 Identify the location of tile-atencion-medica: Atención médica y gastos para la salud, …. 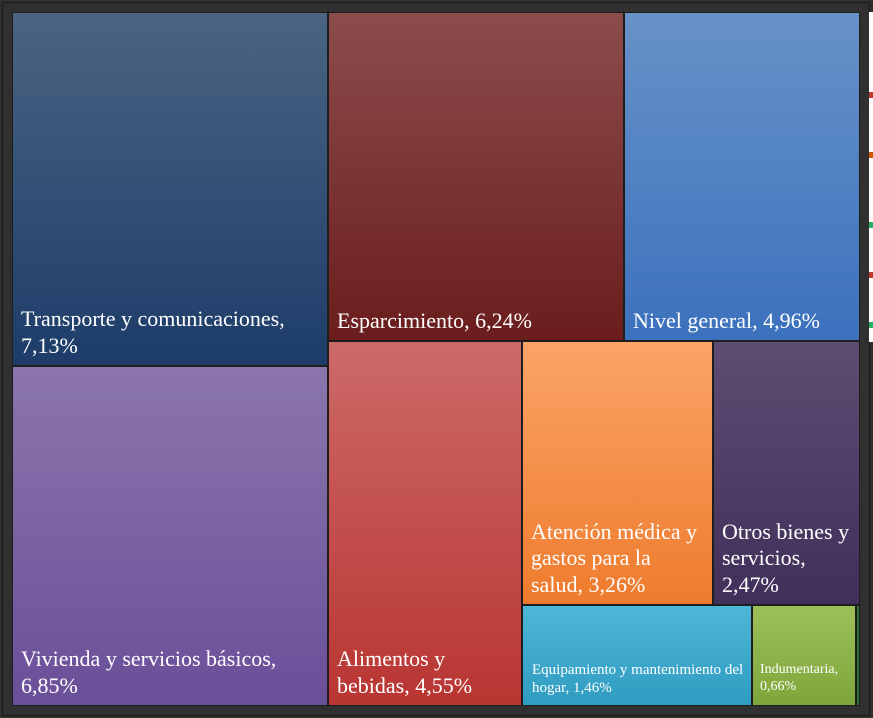
(617, 473).